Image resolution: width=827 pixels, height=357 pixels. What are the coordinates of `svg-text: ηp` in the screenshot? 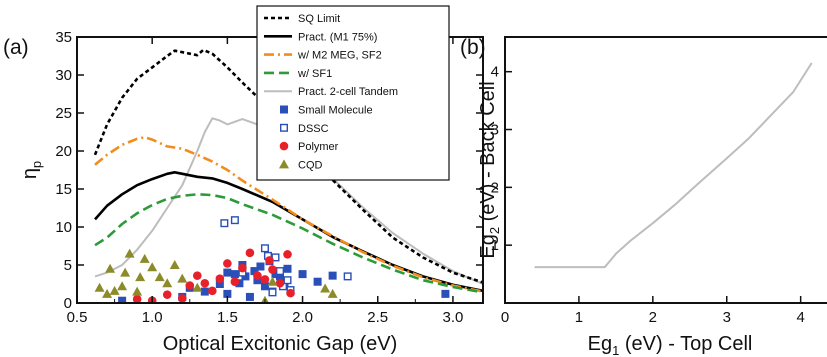 It's located at (31, 170).